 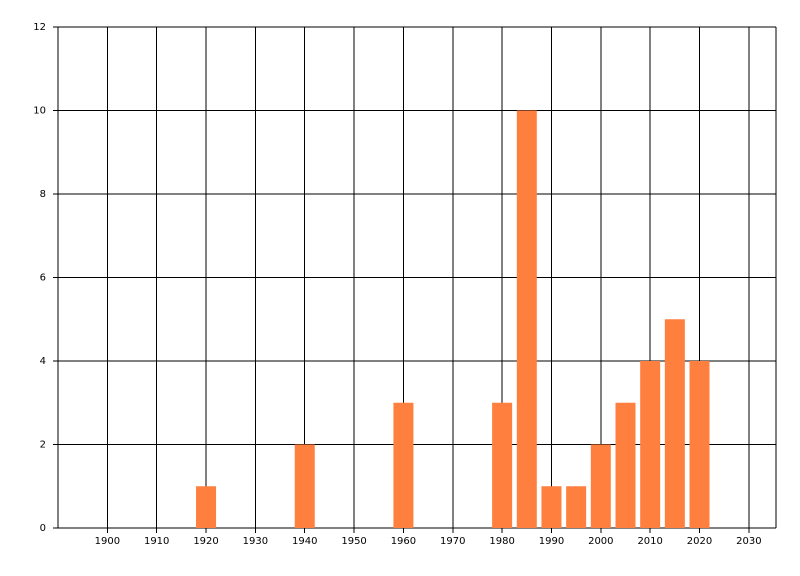 What do you see at coordinates (107, 541) in the screenshot?
I see `x-tick-label: 1900` at bounding box center [107, 541].